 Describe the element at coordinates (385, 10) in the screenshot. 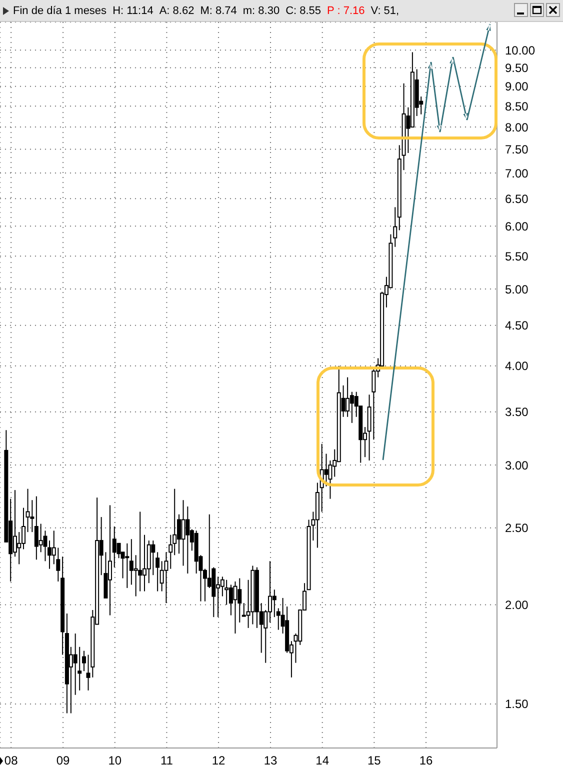

I see `text: V: 51,` at that location.